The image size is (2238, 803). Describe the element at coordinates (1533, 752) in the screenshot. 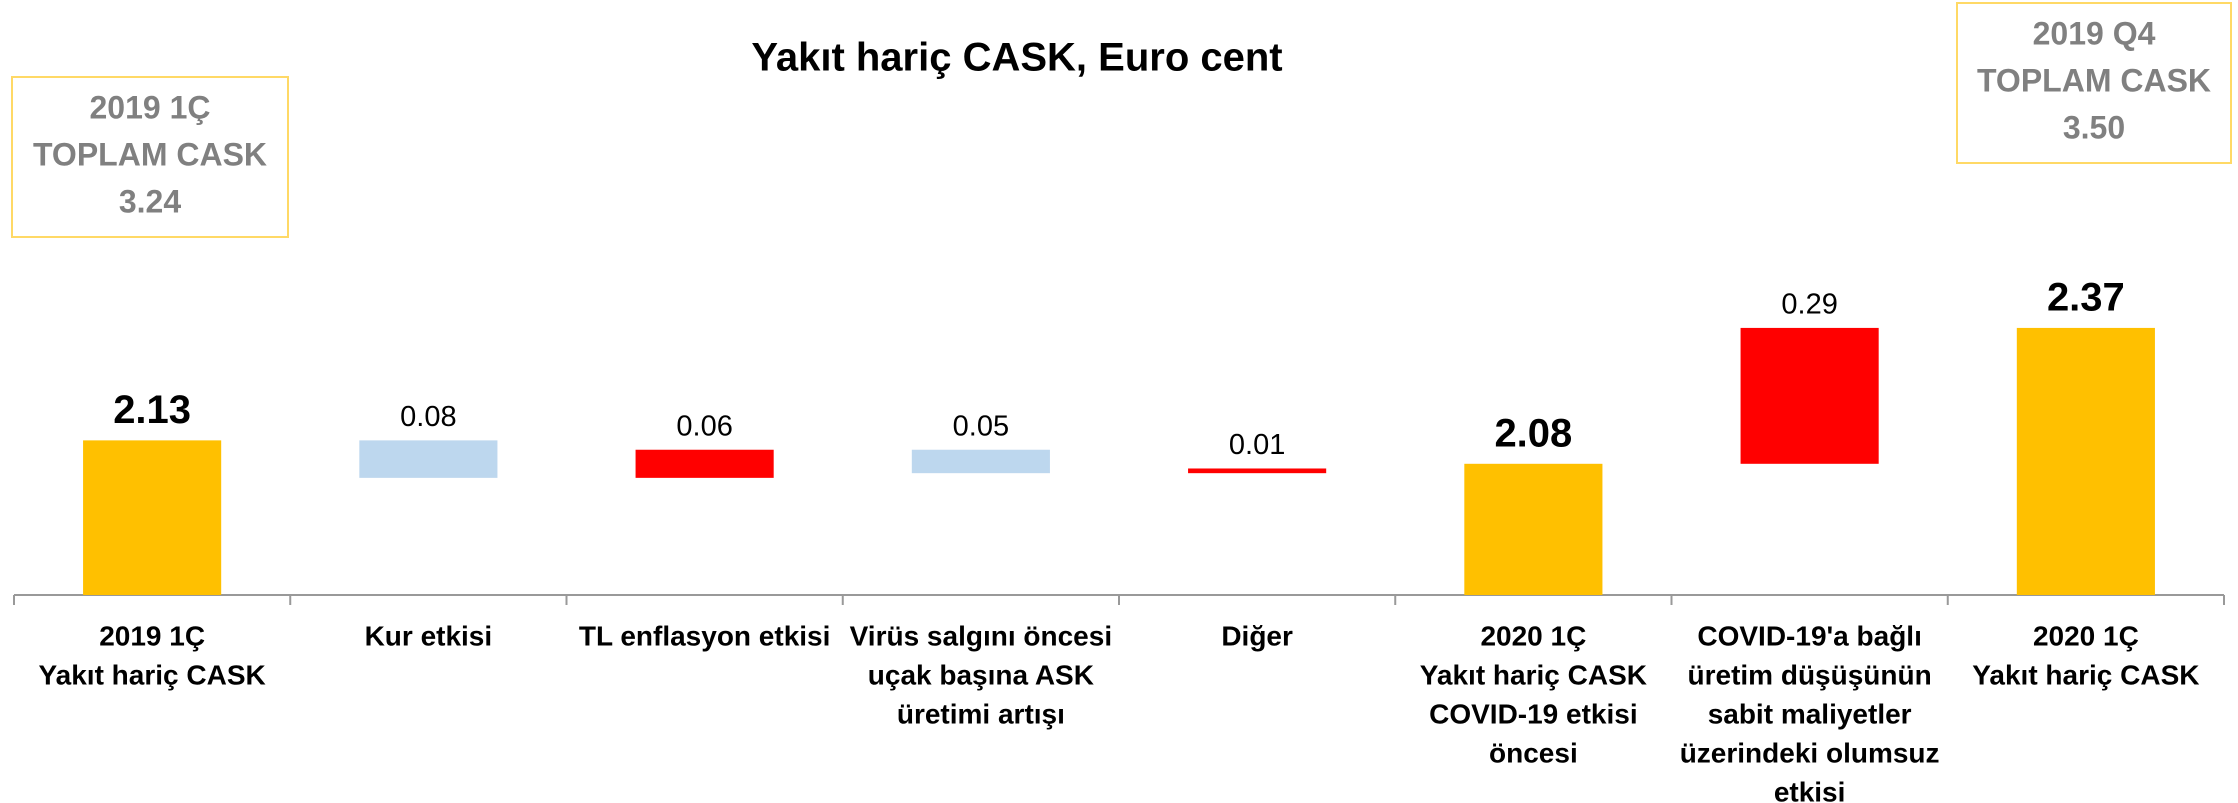

I see `x-tick-label: öncesi` at that location.